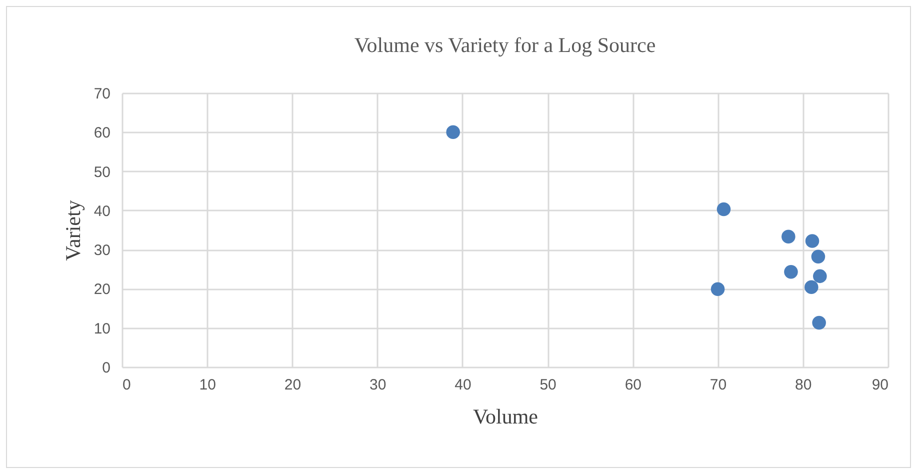  What do you see at coordinates (72, 230) in the screenshot?
I see `y-axis-title: Variety` at bounding box center [72, 230].